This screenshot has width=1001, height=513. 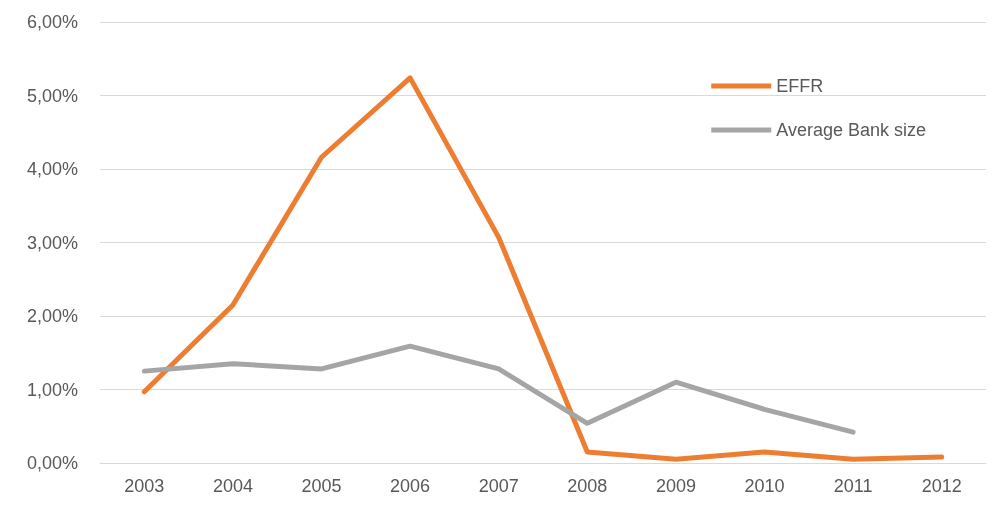 What do you see at coordinates (52, 316) in the screenshot?
I see `y-tick-label: 2,00%` at bounding box center [52, 316].